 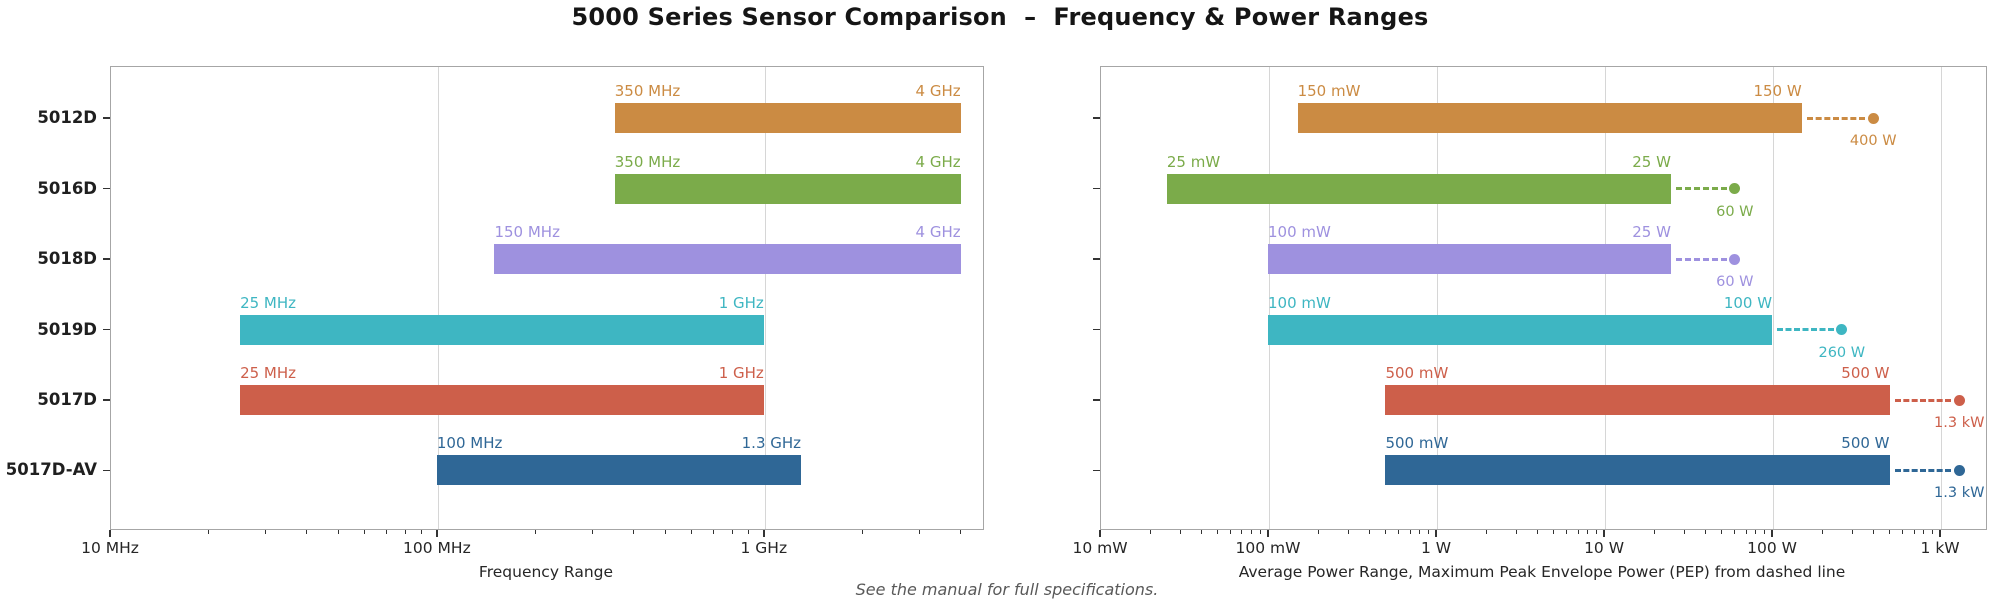 I want to click on range-bar-5012D, so click(x=787, y=118).